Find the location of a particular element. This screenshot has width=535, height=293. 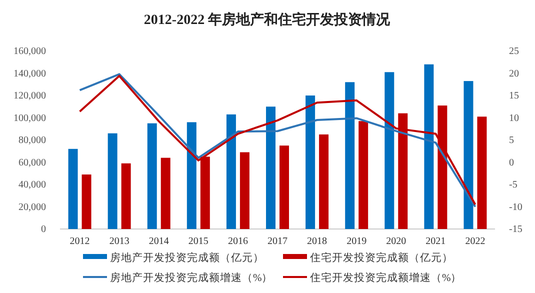

y-tick-label: 40,000 is located at coordinates (32, 185).